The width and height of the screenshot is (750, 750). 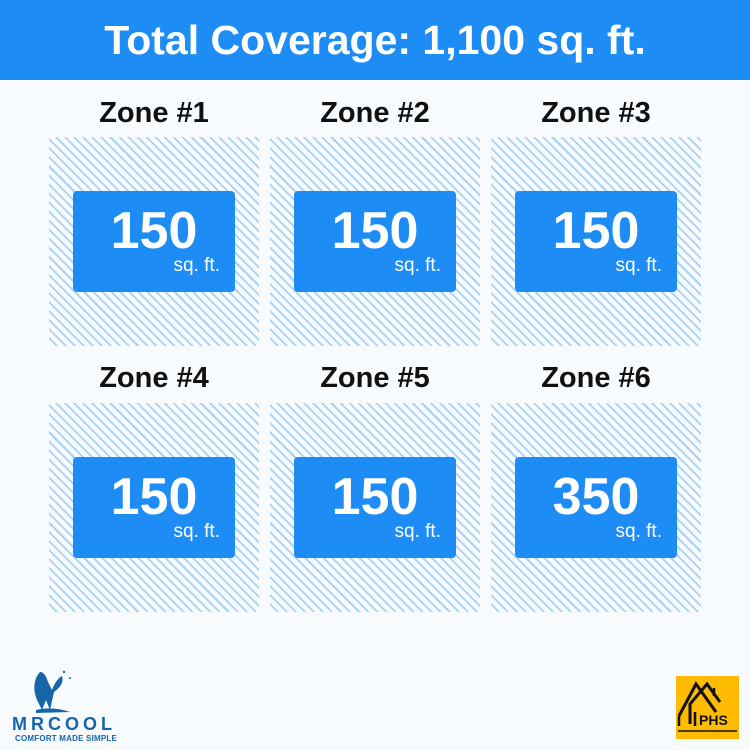 I want to click on phs-logo: PHS, so click(x=707, y=707).